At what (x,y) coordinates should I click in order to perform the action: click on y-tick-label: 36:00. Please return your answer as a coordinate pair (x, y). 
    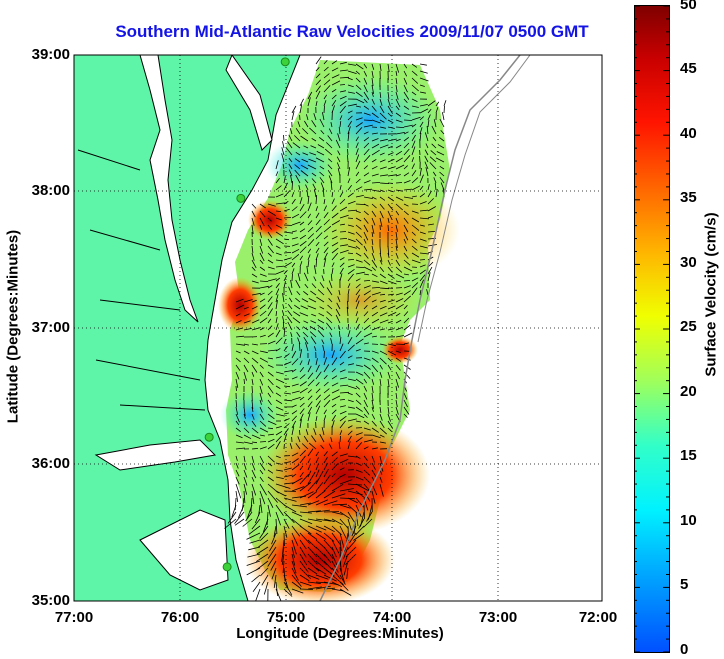
    Looking at the image, I should click on (50, 463).